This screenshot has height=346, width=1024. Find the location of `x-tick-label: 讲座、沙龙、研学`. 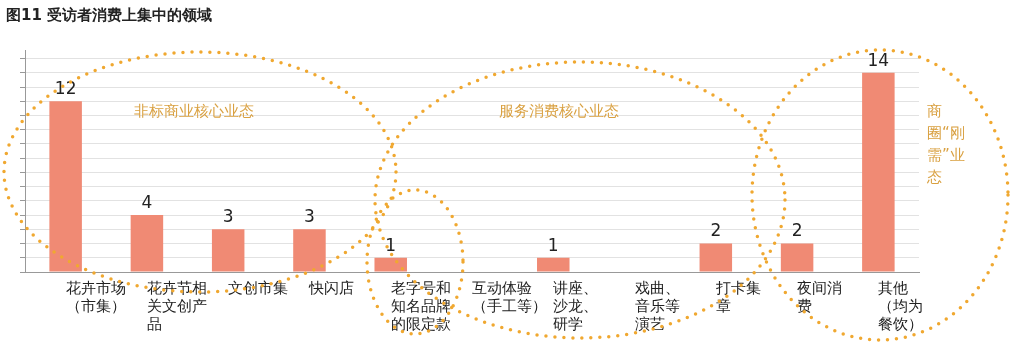

x-tick-label: 讲座、沙龙、研学 is located at coordinates (576, 305).